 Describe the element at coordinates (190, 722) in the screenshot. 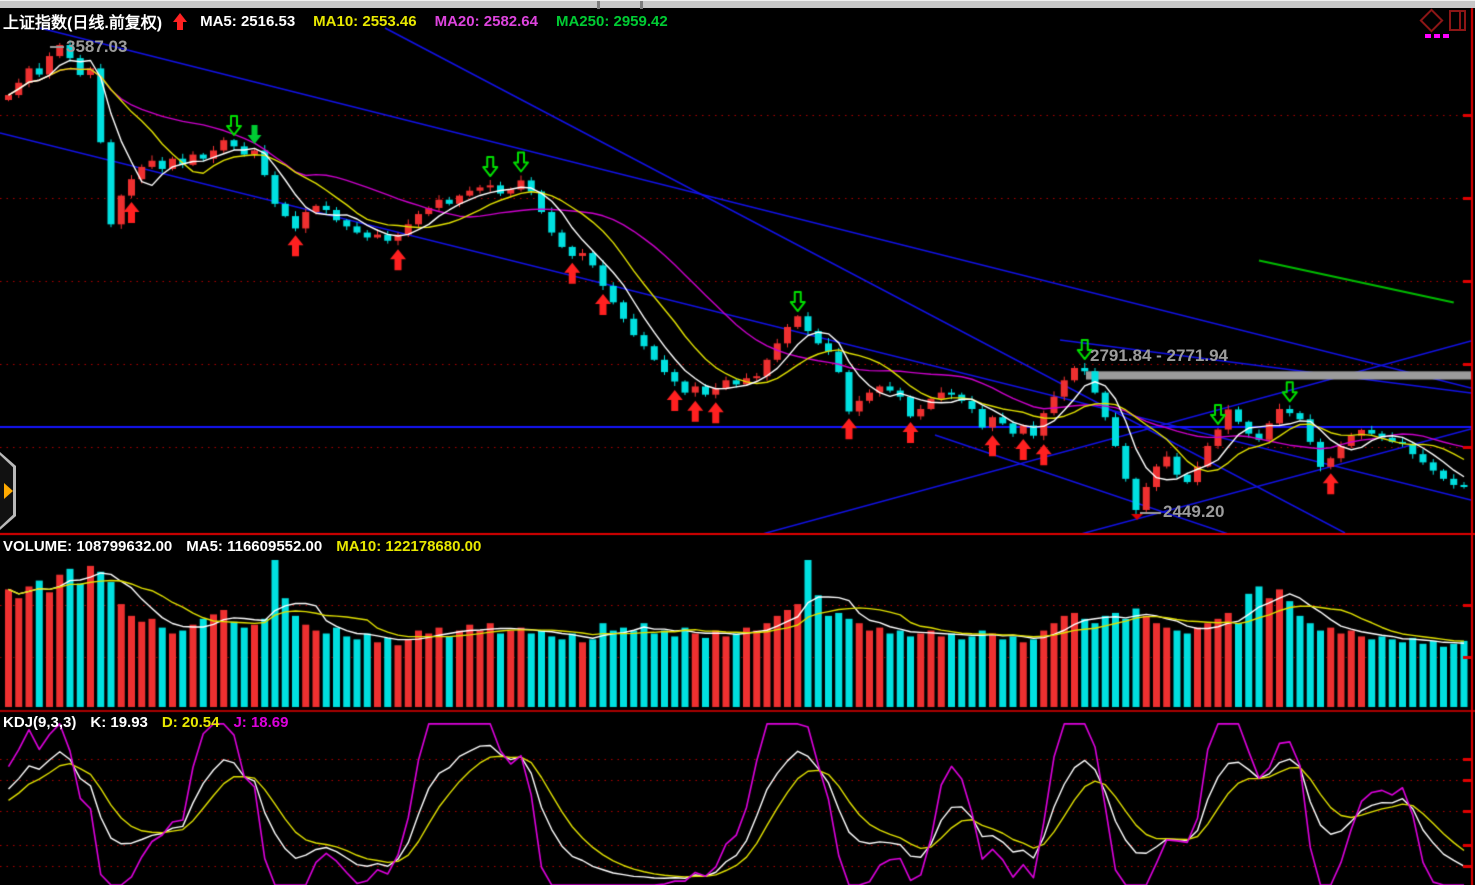

I see `kdj-d: D: 20.54` at that location.